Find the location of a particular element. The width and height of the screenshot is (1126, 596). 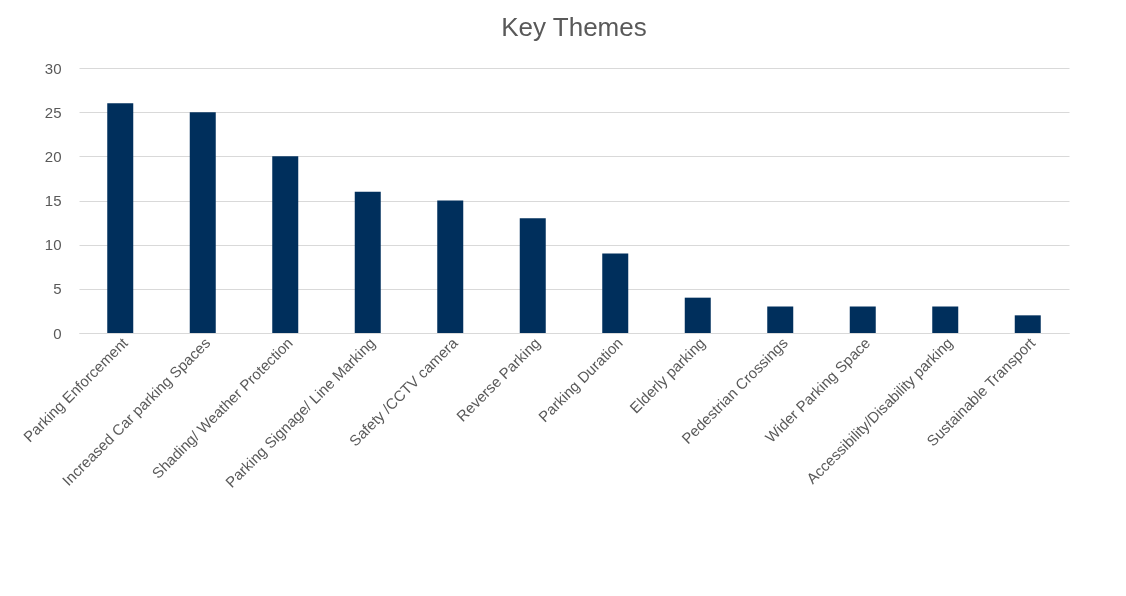

chart-title: Key Themes is located at coordinates (574, 27).